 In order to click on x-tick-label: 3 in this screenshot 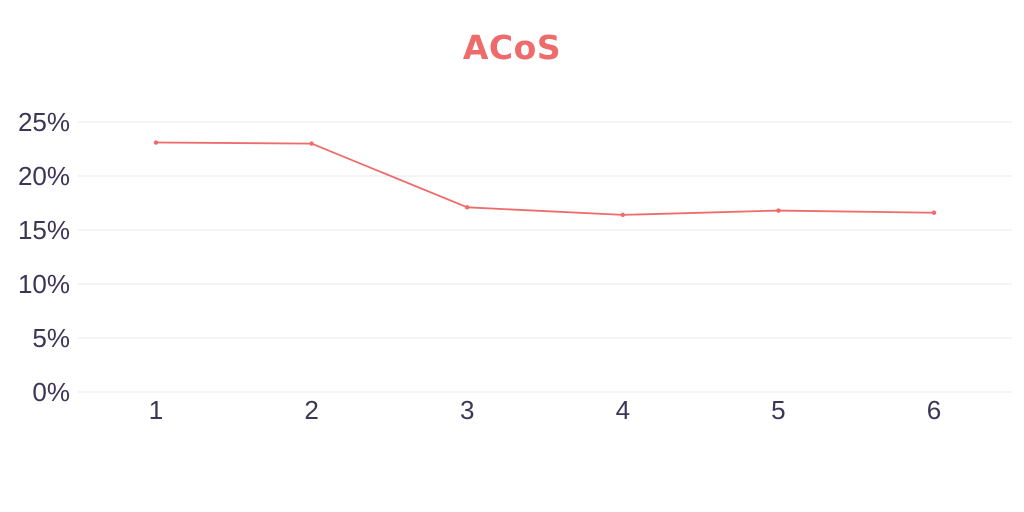, I will do `click(467, 410)`.